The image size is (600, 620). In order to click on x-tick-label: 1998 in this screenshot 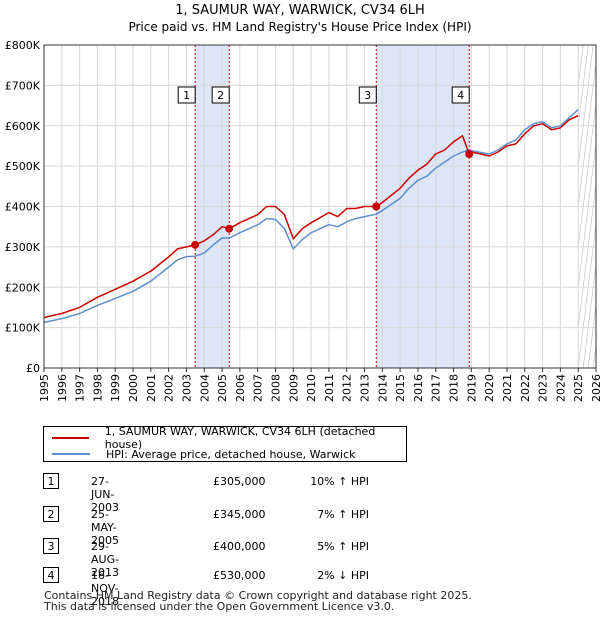, I will do `click(97, 388)`.